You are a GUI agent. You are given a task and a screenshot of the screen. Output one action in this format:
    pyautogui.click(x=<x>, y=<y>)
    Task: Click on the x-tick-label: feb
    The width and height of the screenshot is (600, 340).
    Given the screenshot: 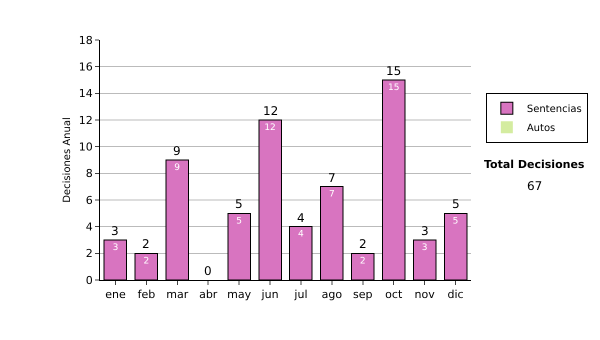 What is the action you would take?
    pyautogui.click(x=147, y=295)
    